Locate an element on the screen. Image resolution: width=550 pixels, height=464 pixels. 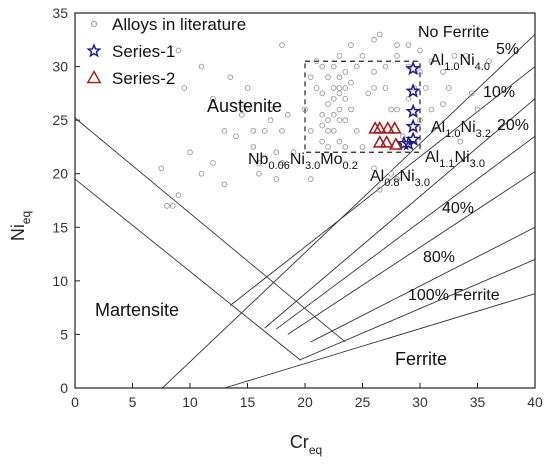
y-tick-label: 0 is located at coordinates (64, 388).